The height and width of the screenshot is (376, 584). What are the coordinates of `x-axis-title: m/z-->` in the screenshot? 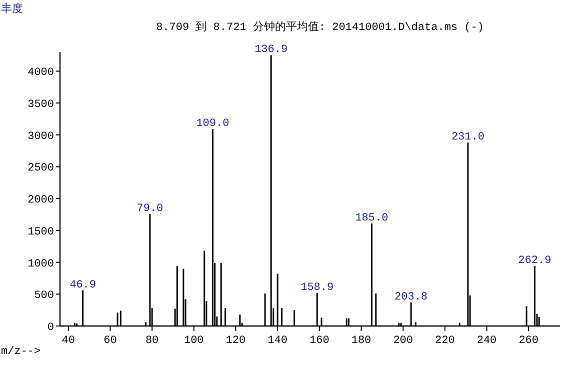 It's located at (21, 352).